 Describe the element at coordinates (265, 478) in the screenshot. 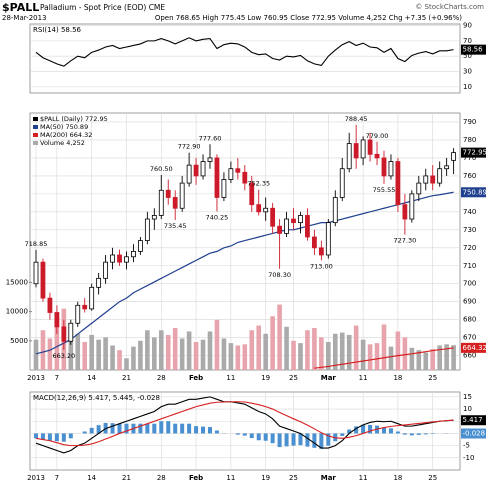

I see `x-tick-label: 19` at that location.